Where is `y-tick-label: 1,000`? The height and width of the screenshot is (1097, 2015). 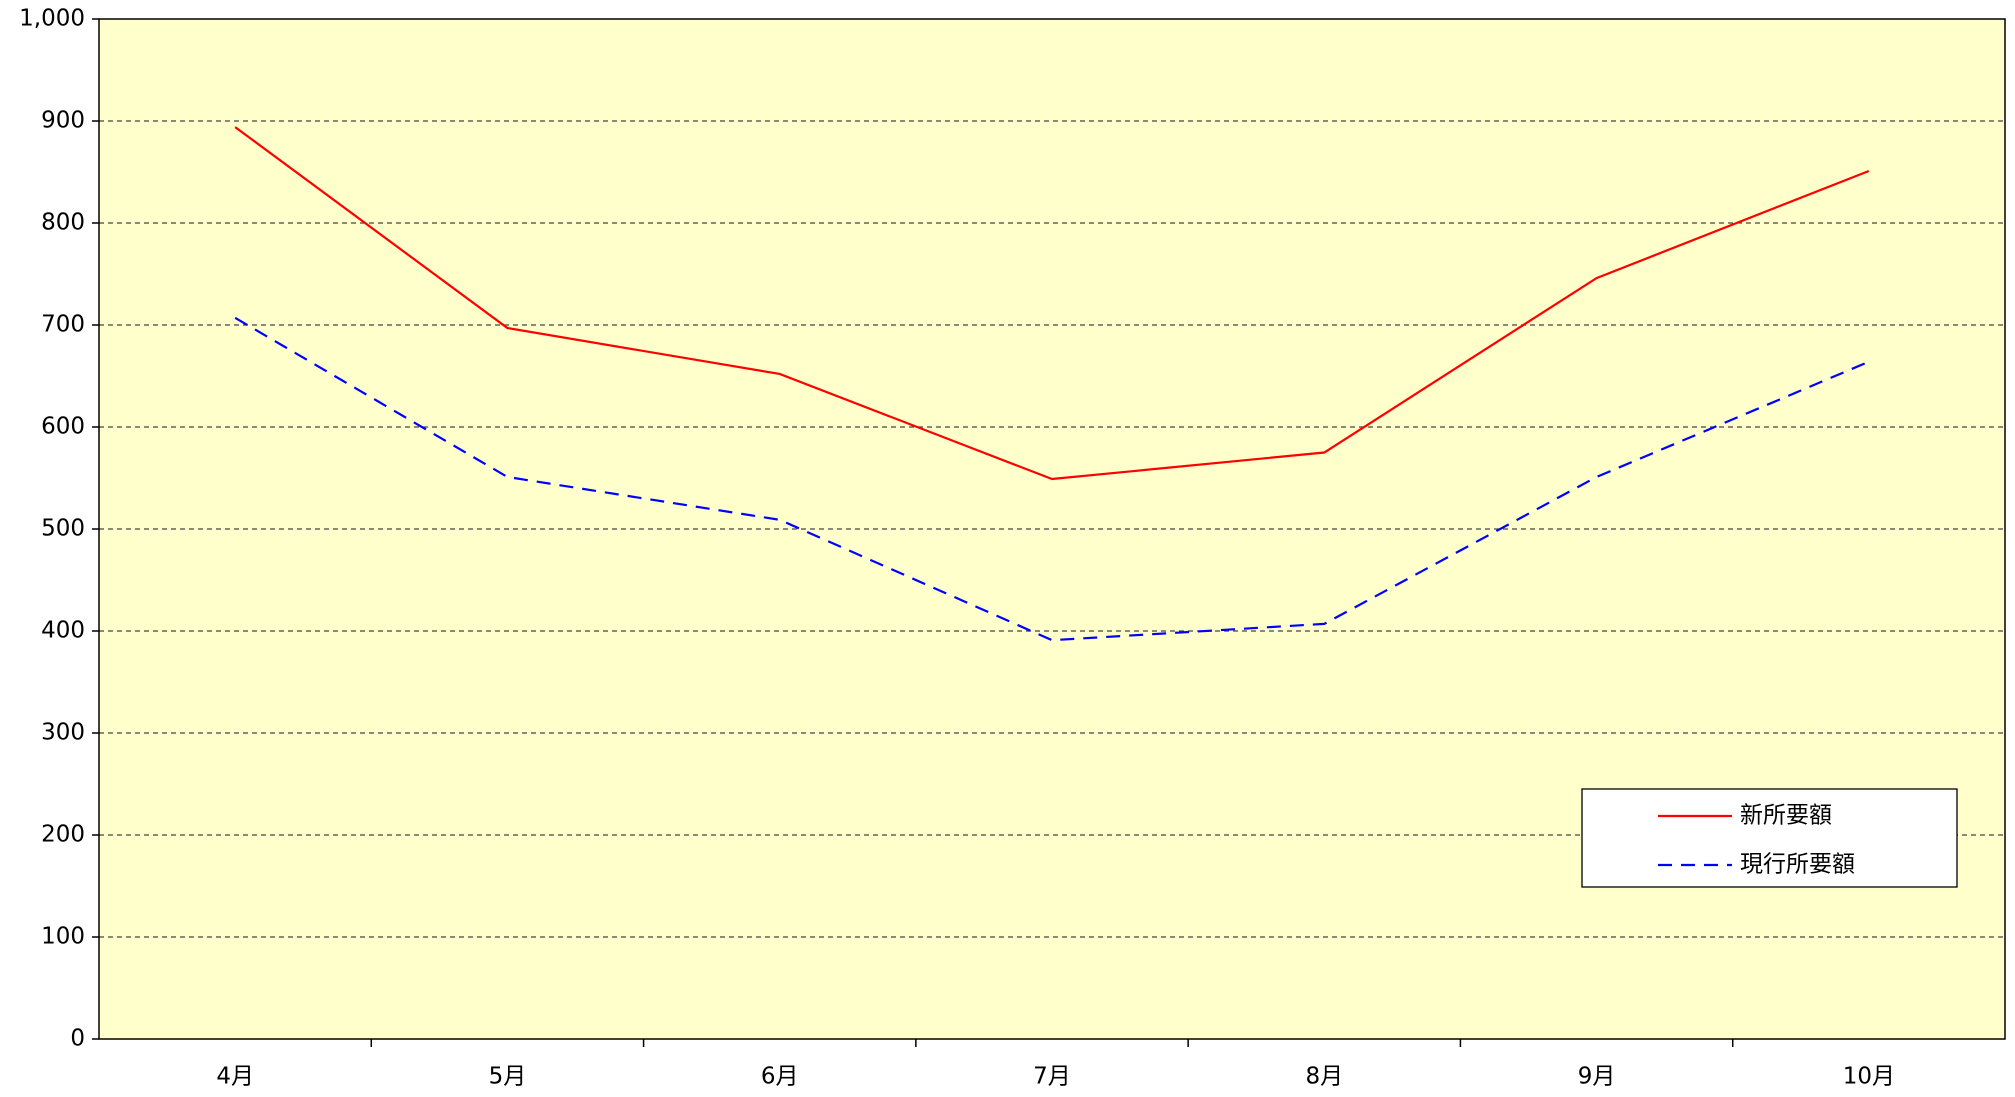 y-tick-label: 1,000 is located at coordinates (52, 19).